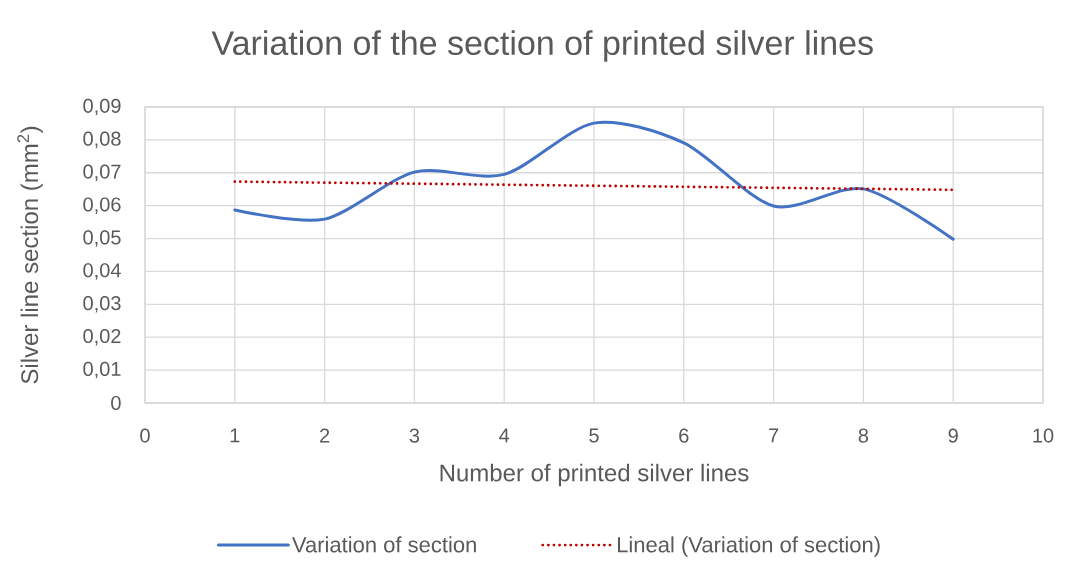  Describe the element at coordinates (145, 435) in the screenshot. I see `x-tick-label: 0` at that location.